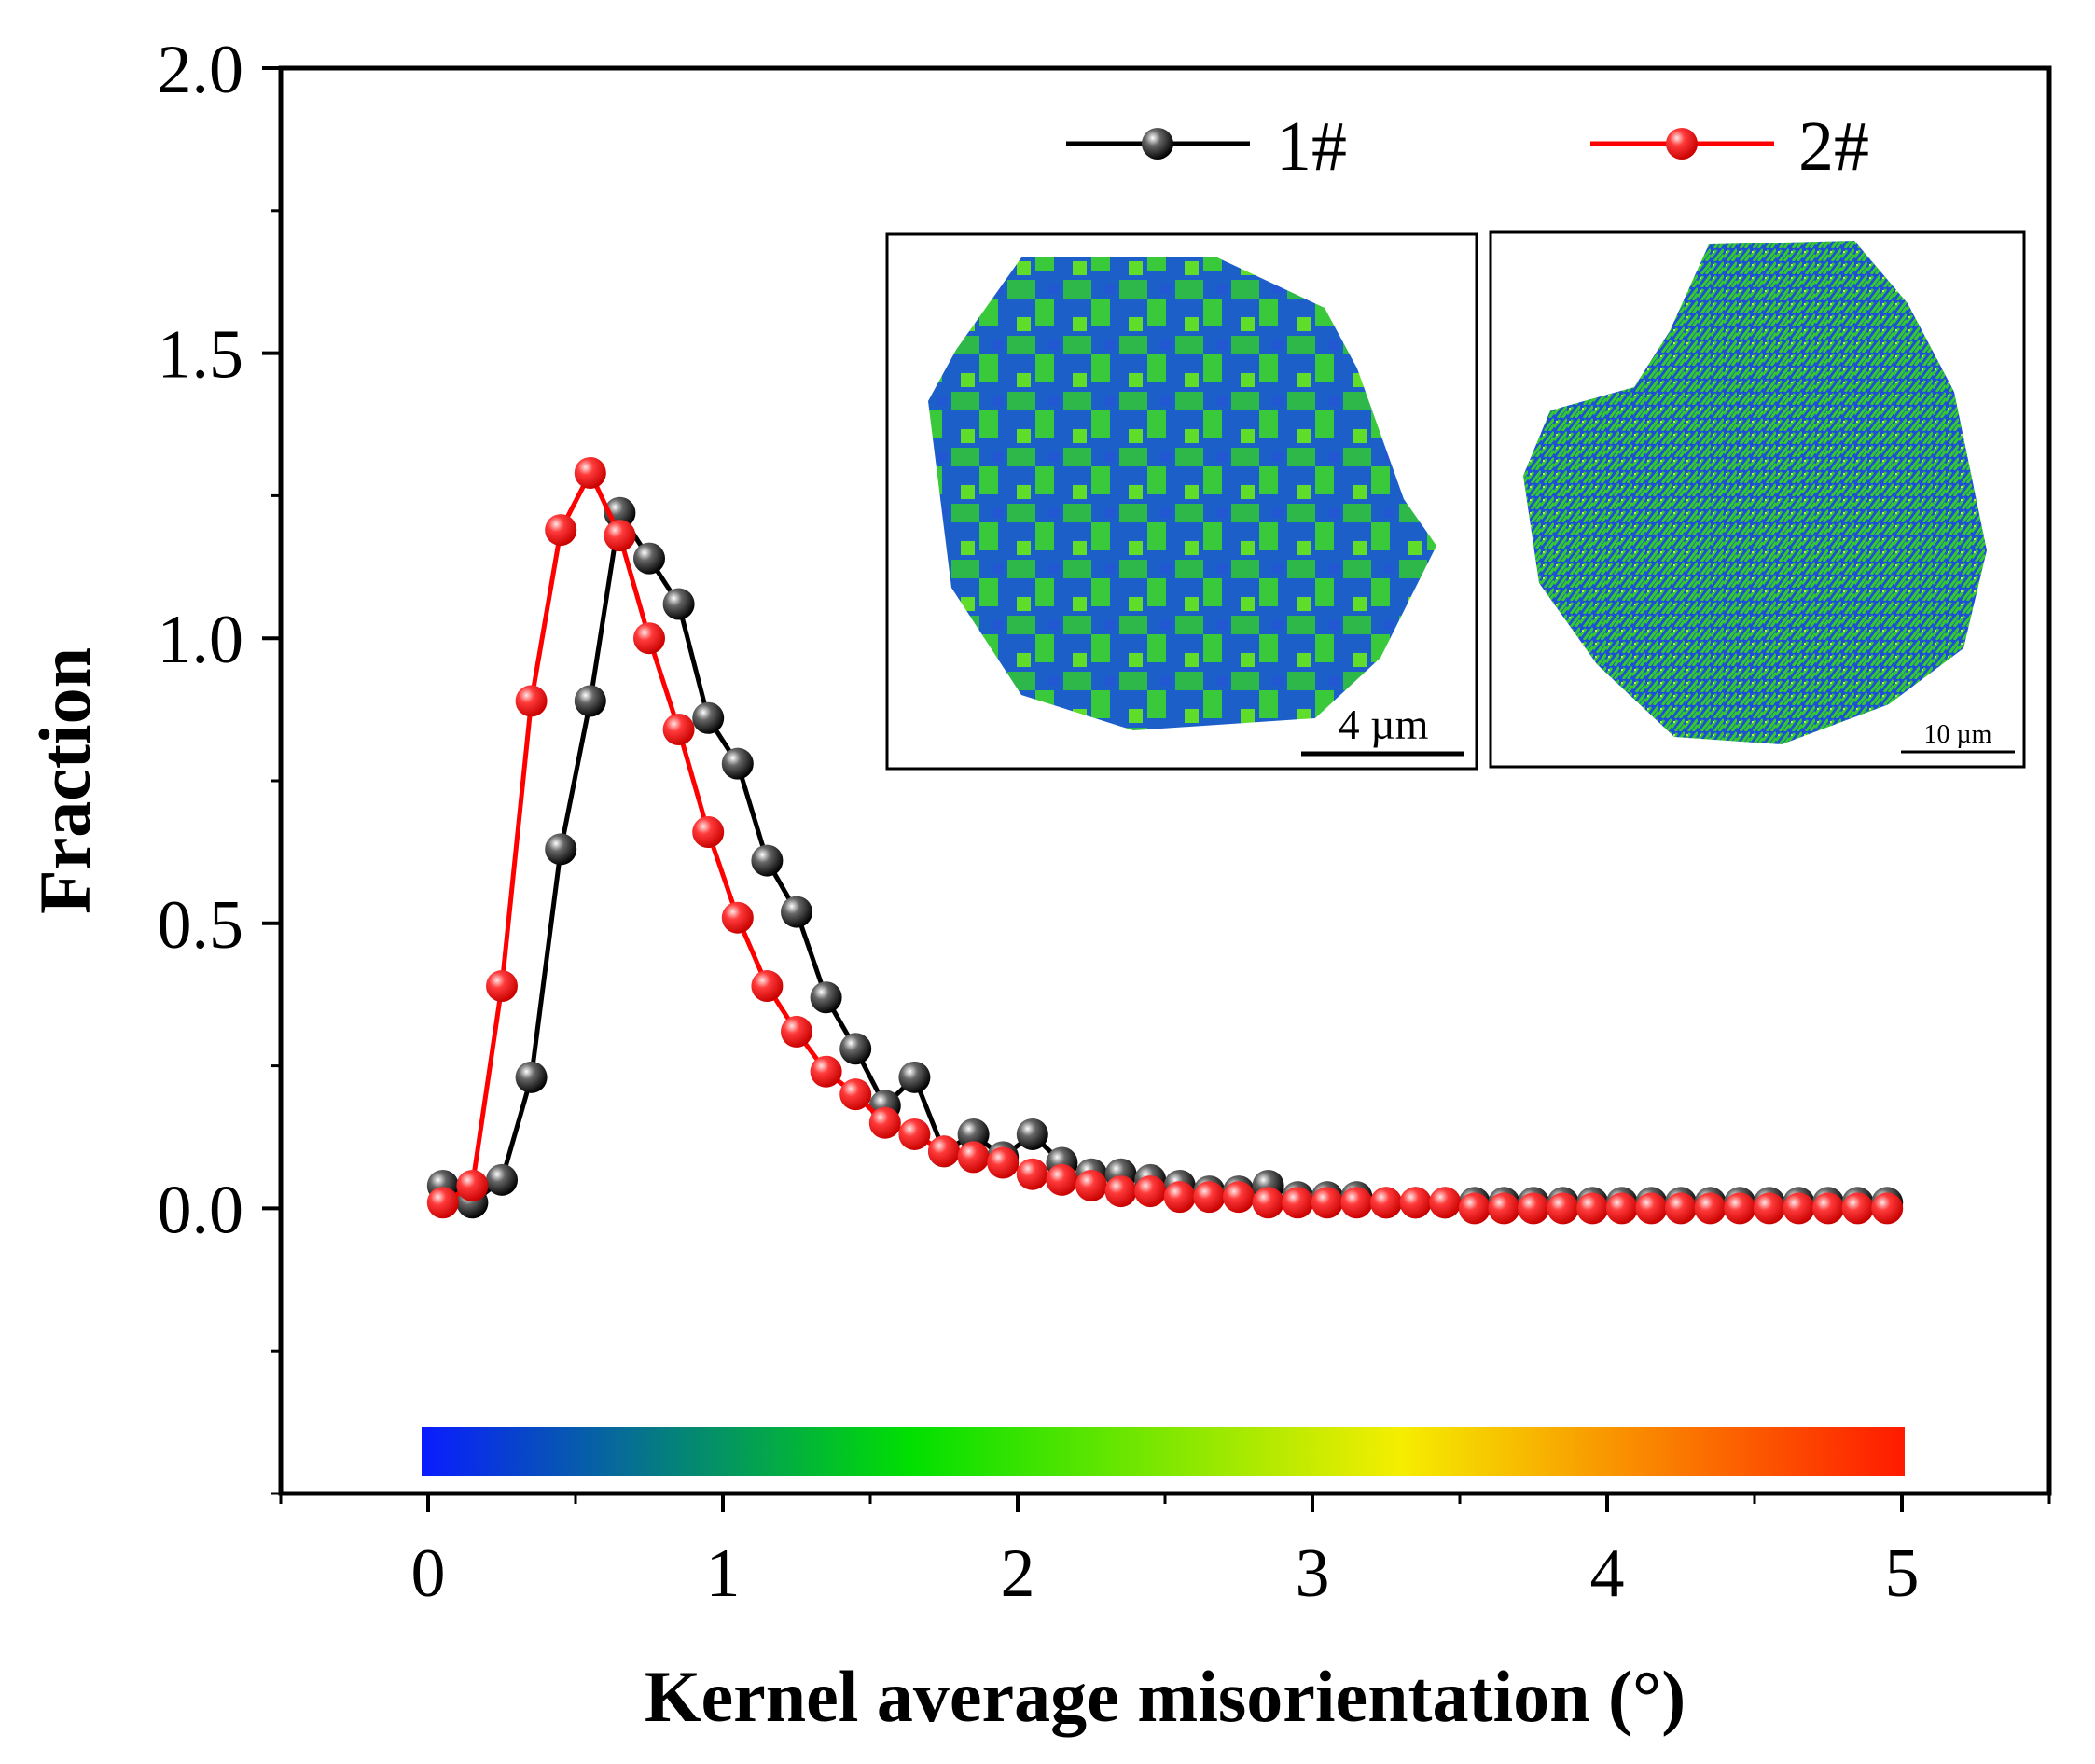 The image size is (2095, 1764). What do you see at coordinates (1607, 1573) in the screenshot?
I see `x-tick-label-4: 4` at bounding box center [1607, 1573].